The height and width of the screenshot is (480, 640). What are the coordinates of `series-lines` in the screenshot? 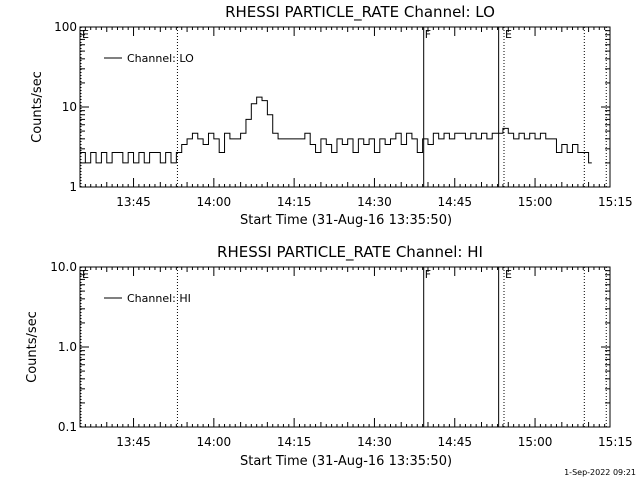 It's located at (336, 130).